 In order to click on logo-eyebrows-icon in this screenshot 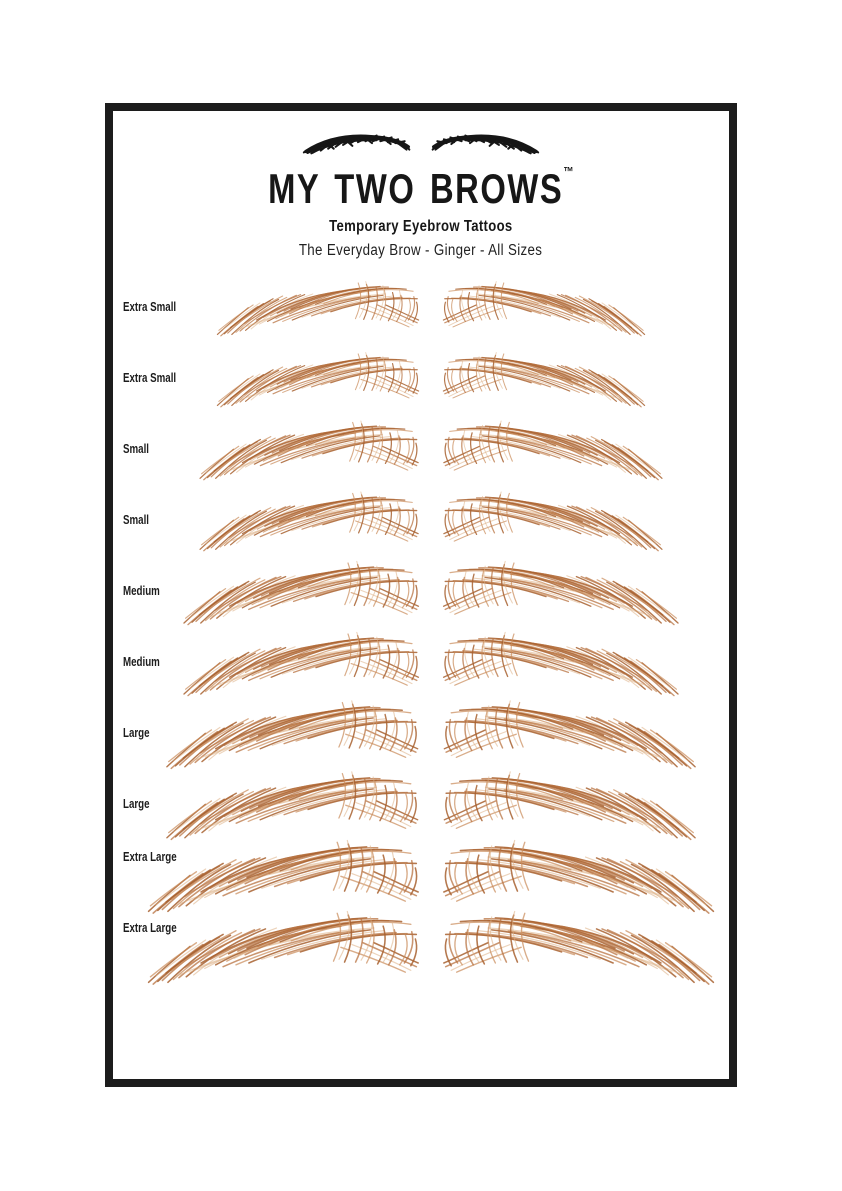, I will do `click(421, 144)`.